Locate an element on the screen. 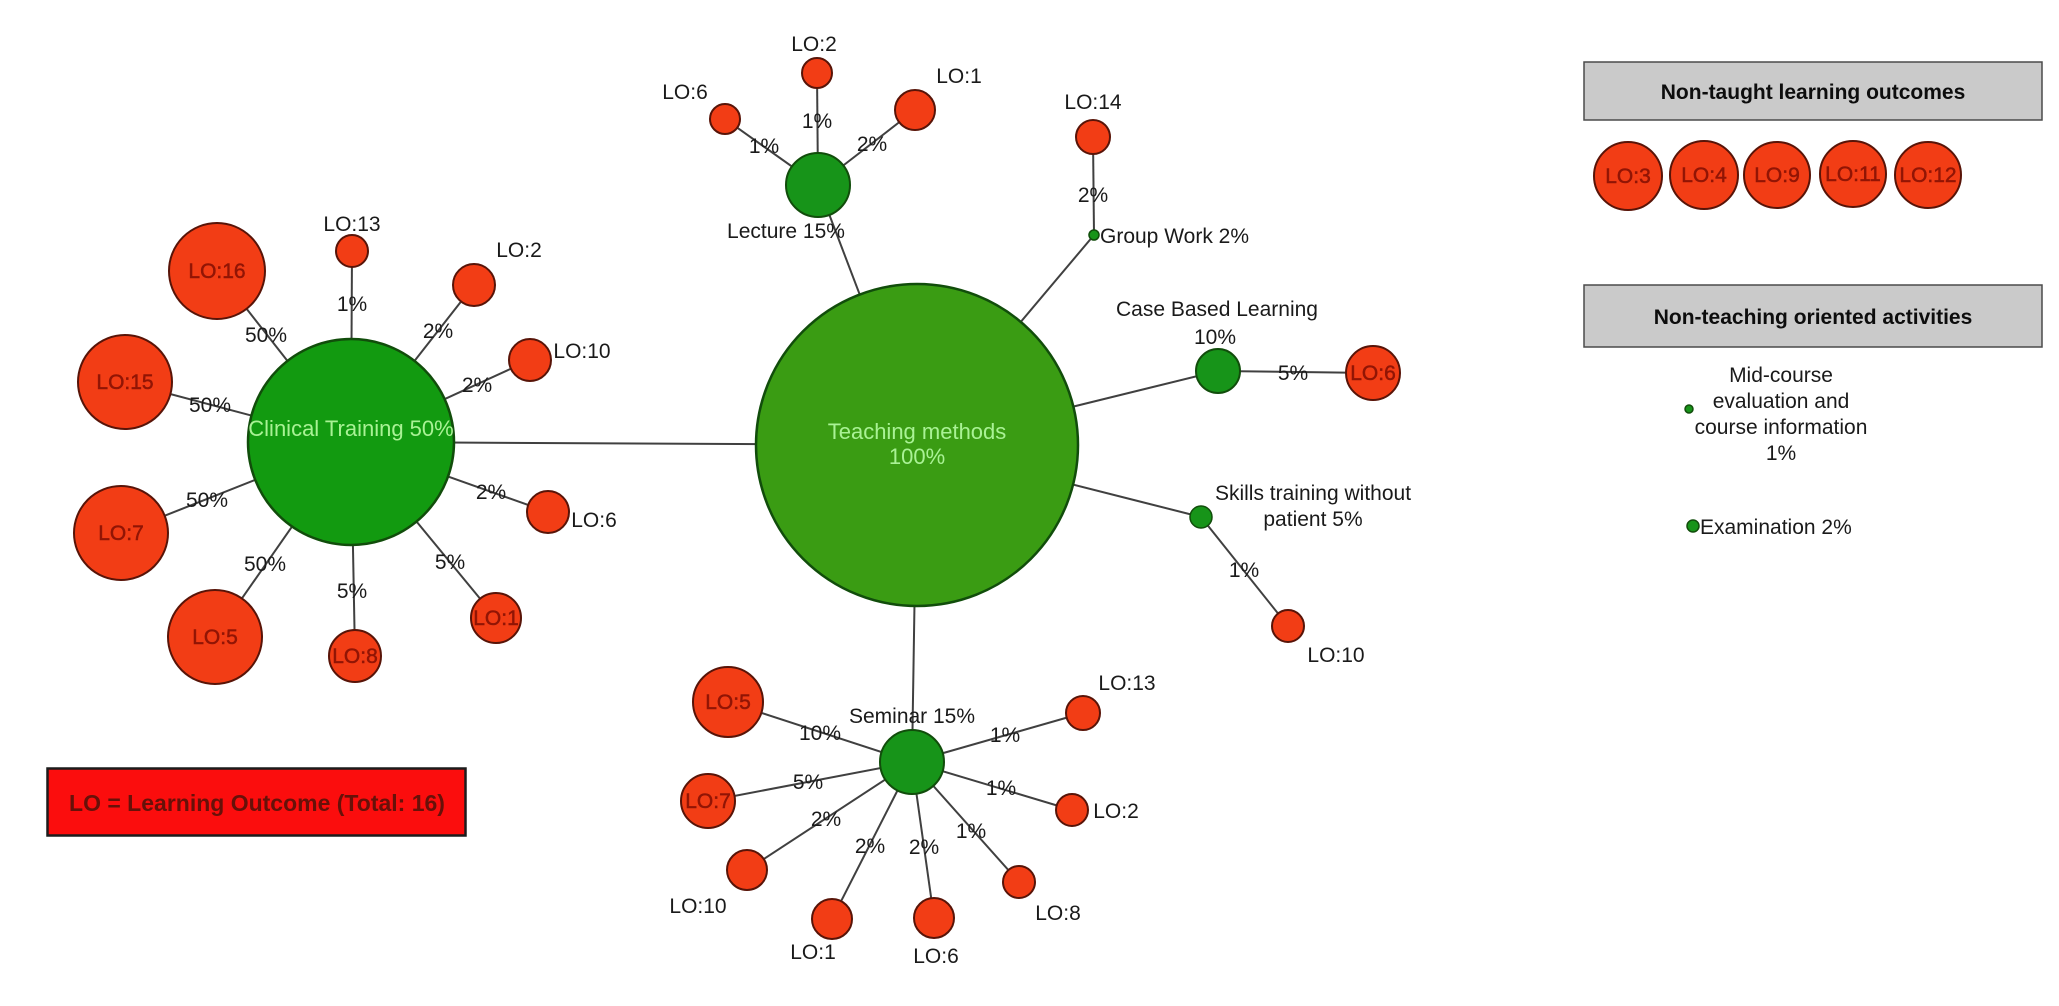 This screenshot has width=2059, height=1006. svg-text: LO:15 is located at coordinates (124, 382).